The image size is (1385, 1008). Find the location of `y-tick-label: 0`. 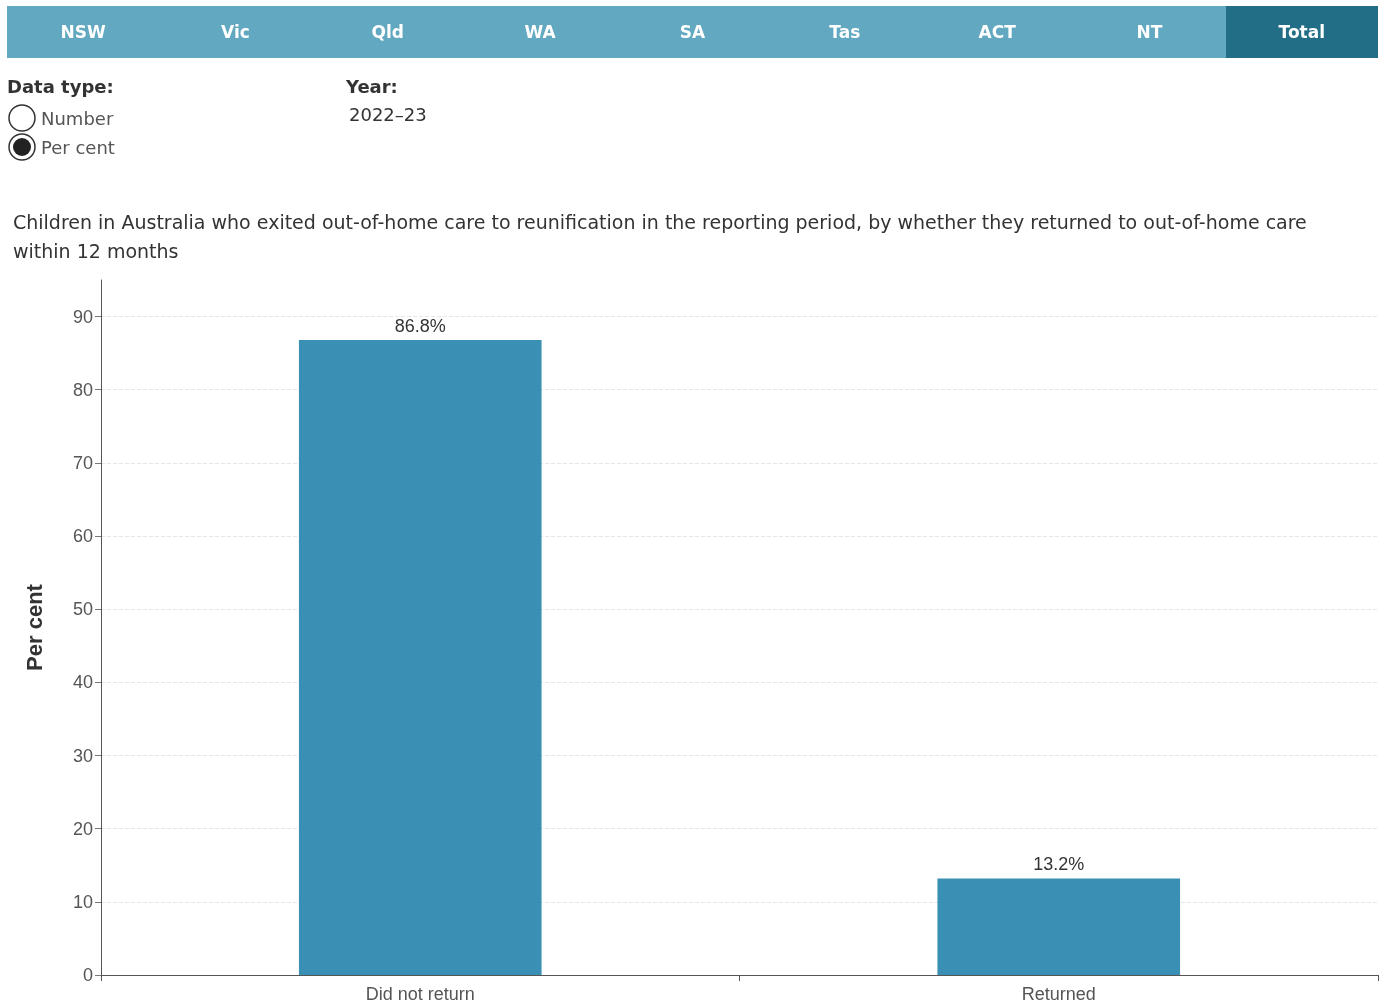

y-tick-label: 0 is located at coordinates (87, 975).